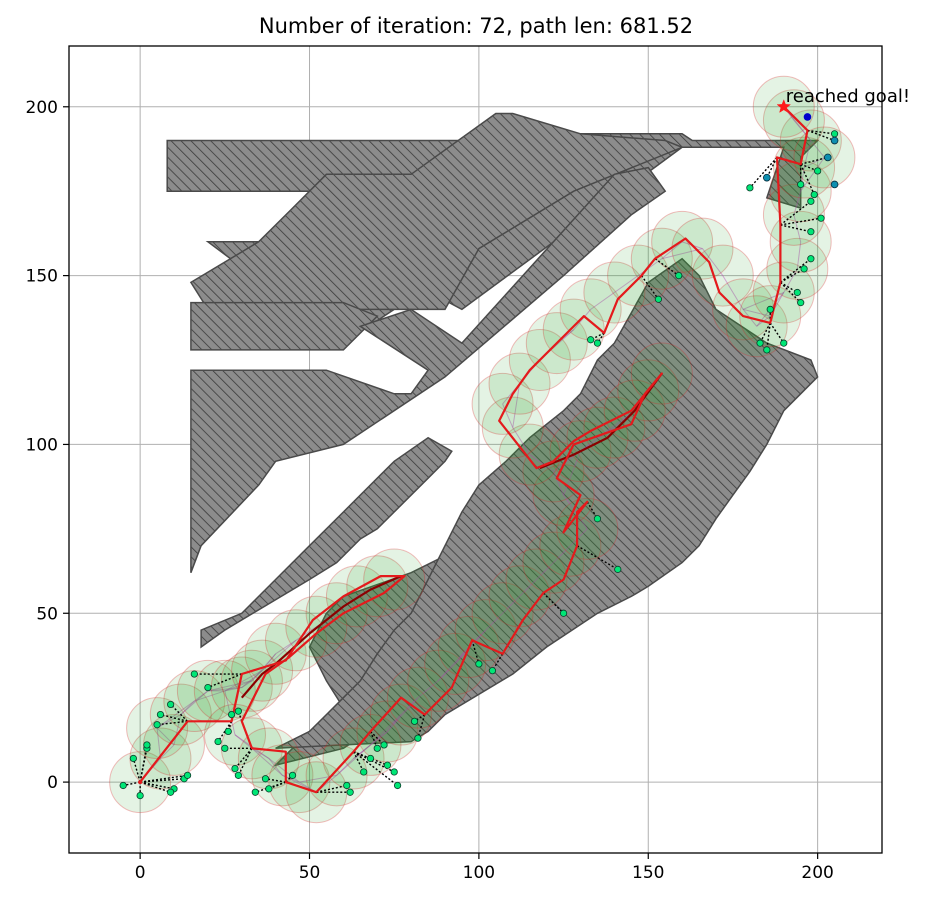 This screenshot has height=908, width=943. I want to click on x-tick-label: 100, so click(479, 873).